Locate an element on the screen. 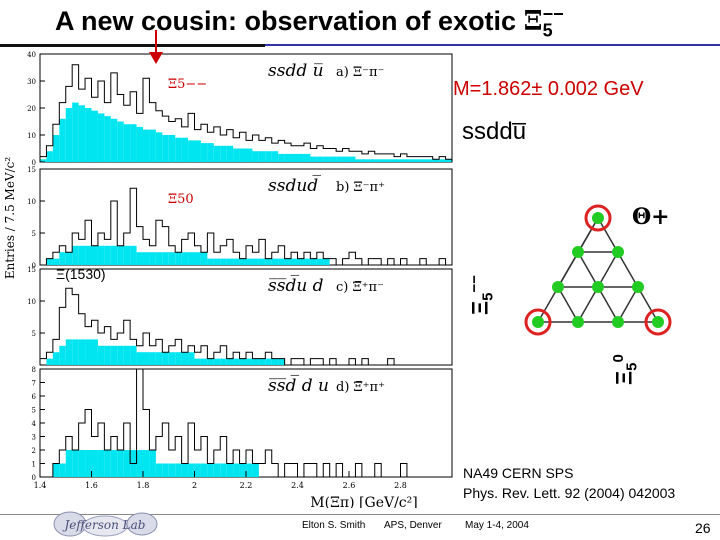 The width and height of the screenshot is (720, 540). y-tick-label: 40 is located at coordinates (31, 55).